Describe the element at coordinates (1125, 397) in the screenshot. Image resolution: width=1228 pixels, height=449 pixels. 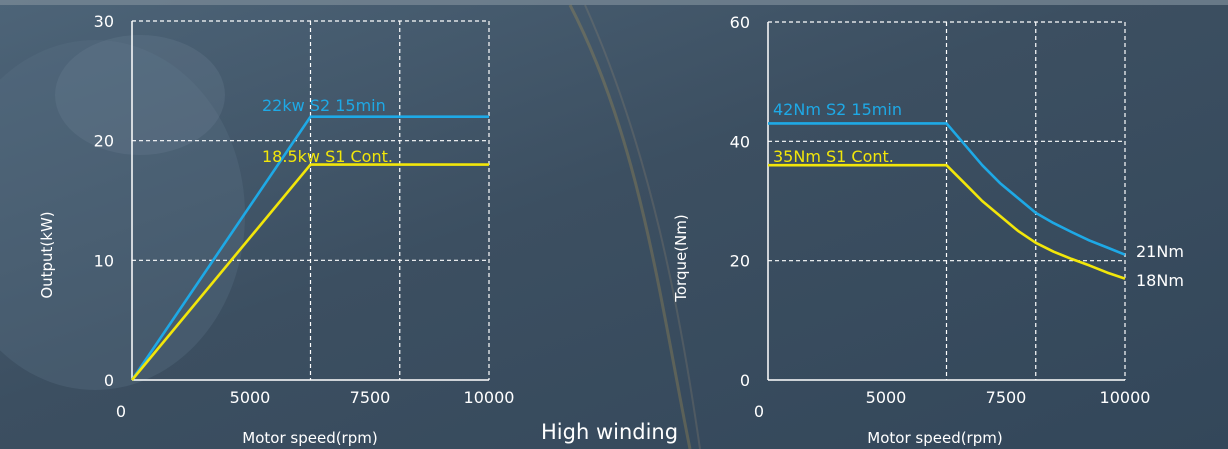
I see `chart2-x-tick-10000: 10000` at that location.